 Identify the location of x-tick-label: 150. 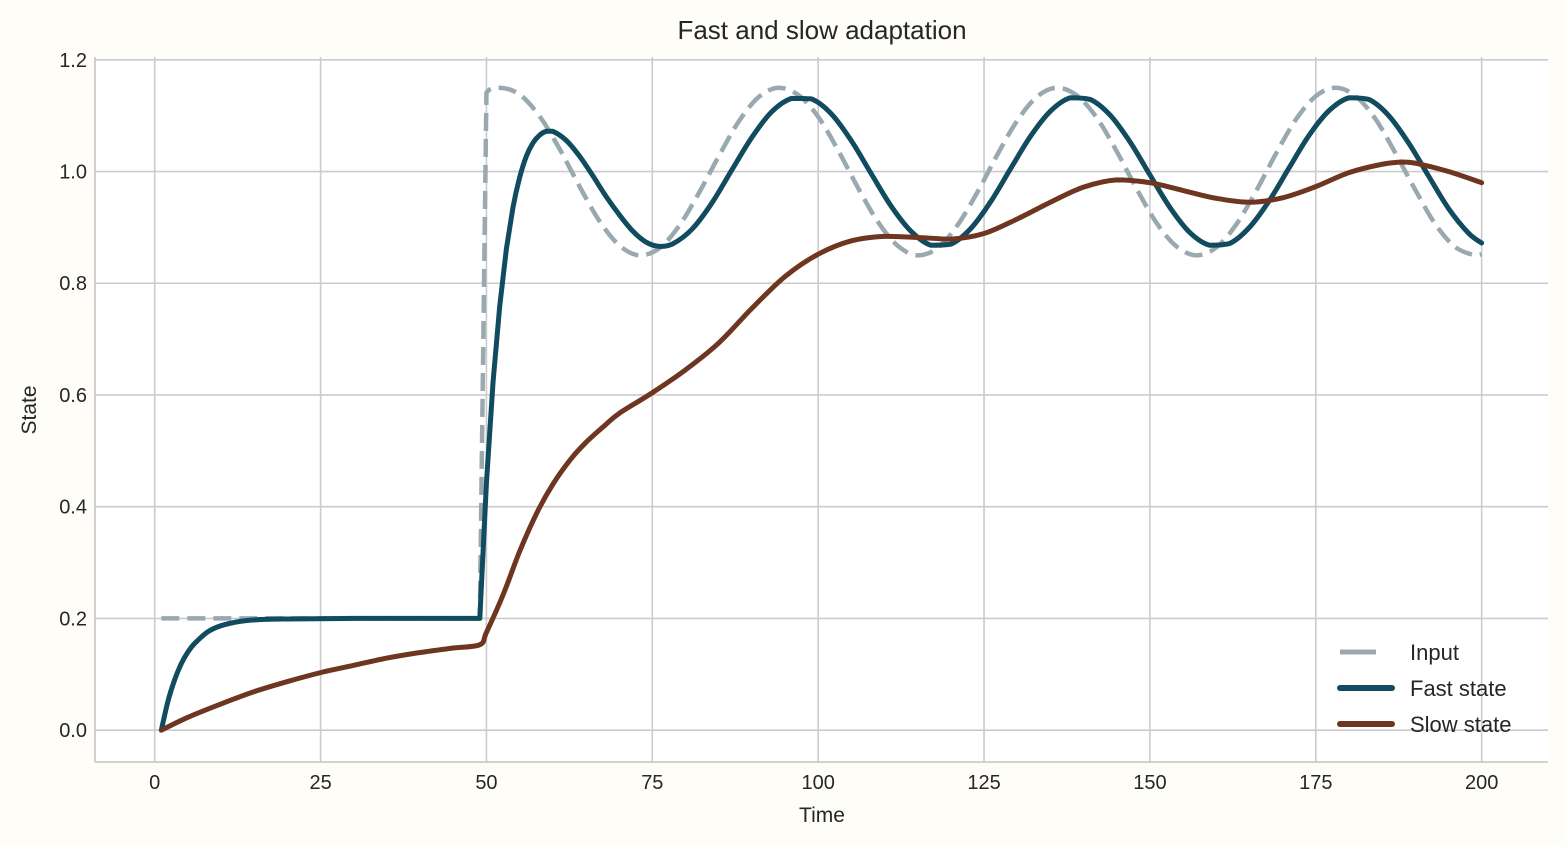
(1149, 783).